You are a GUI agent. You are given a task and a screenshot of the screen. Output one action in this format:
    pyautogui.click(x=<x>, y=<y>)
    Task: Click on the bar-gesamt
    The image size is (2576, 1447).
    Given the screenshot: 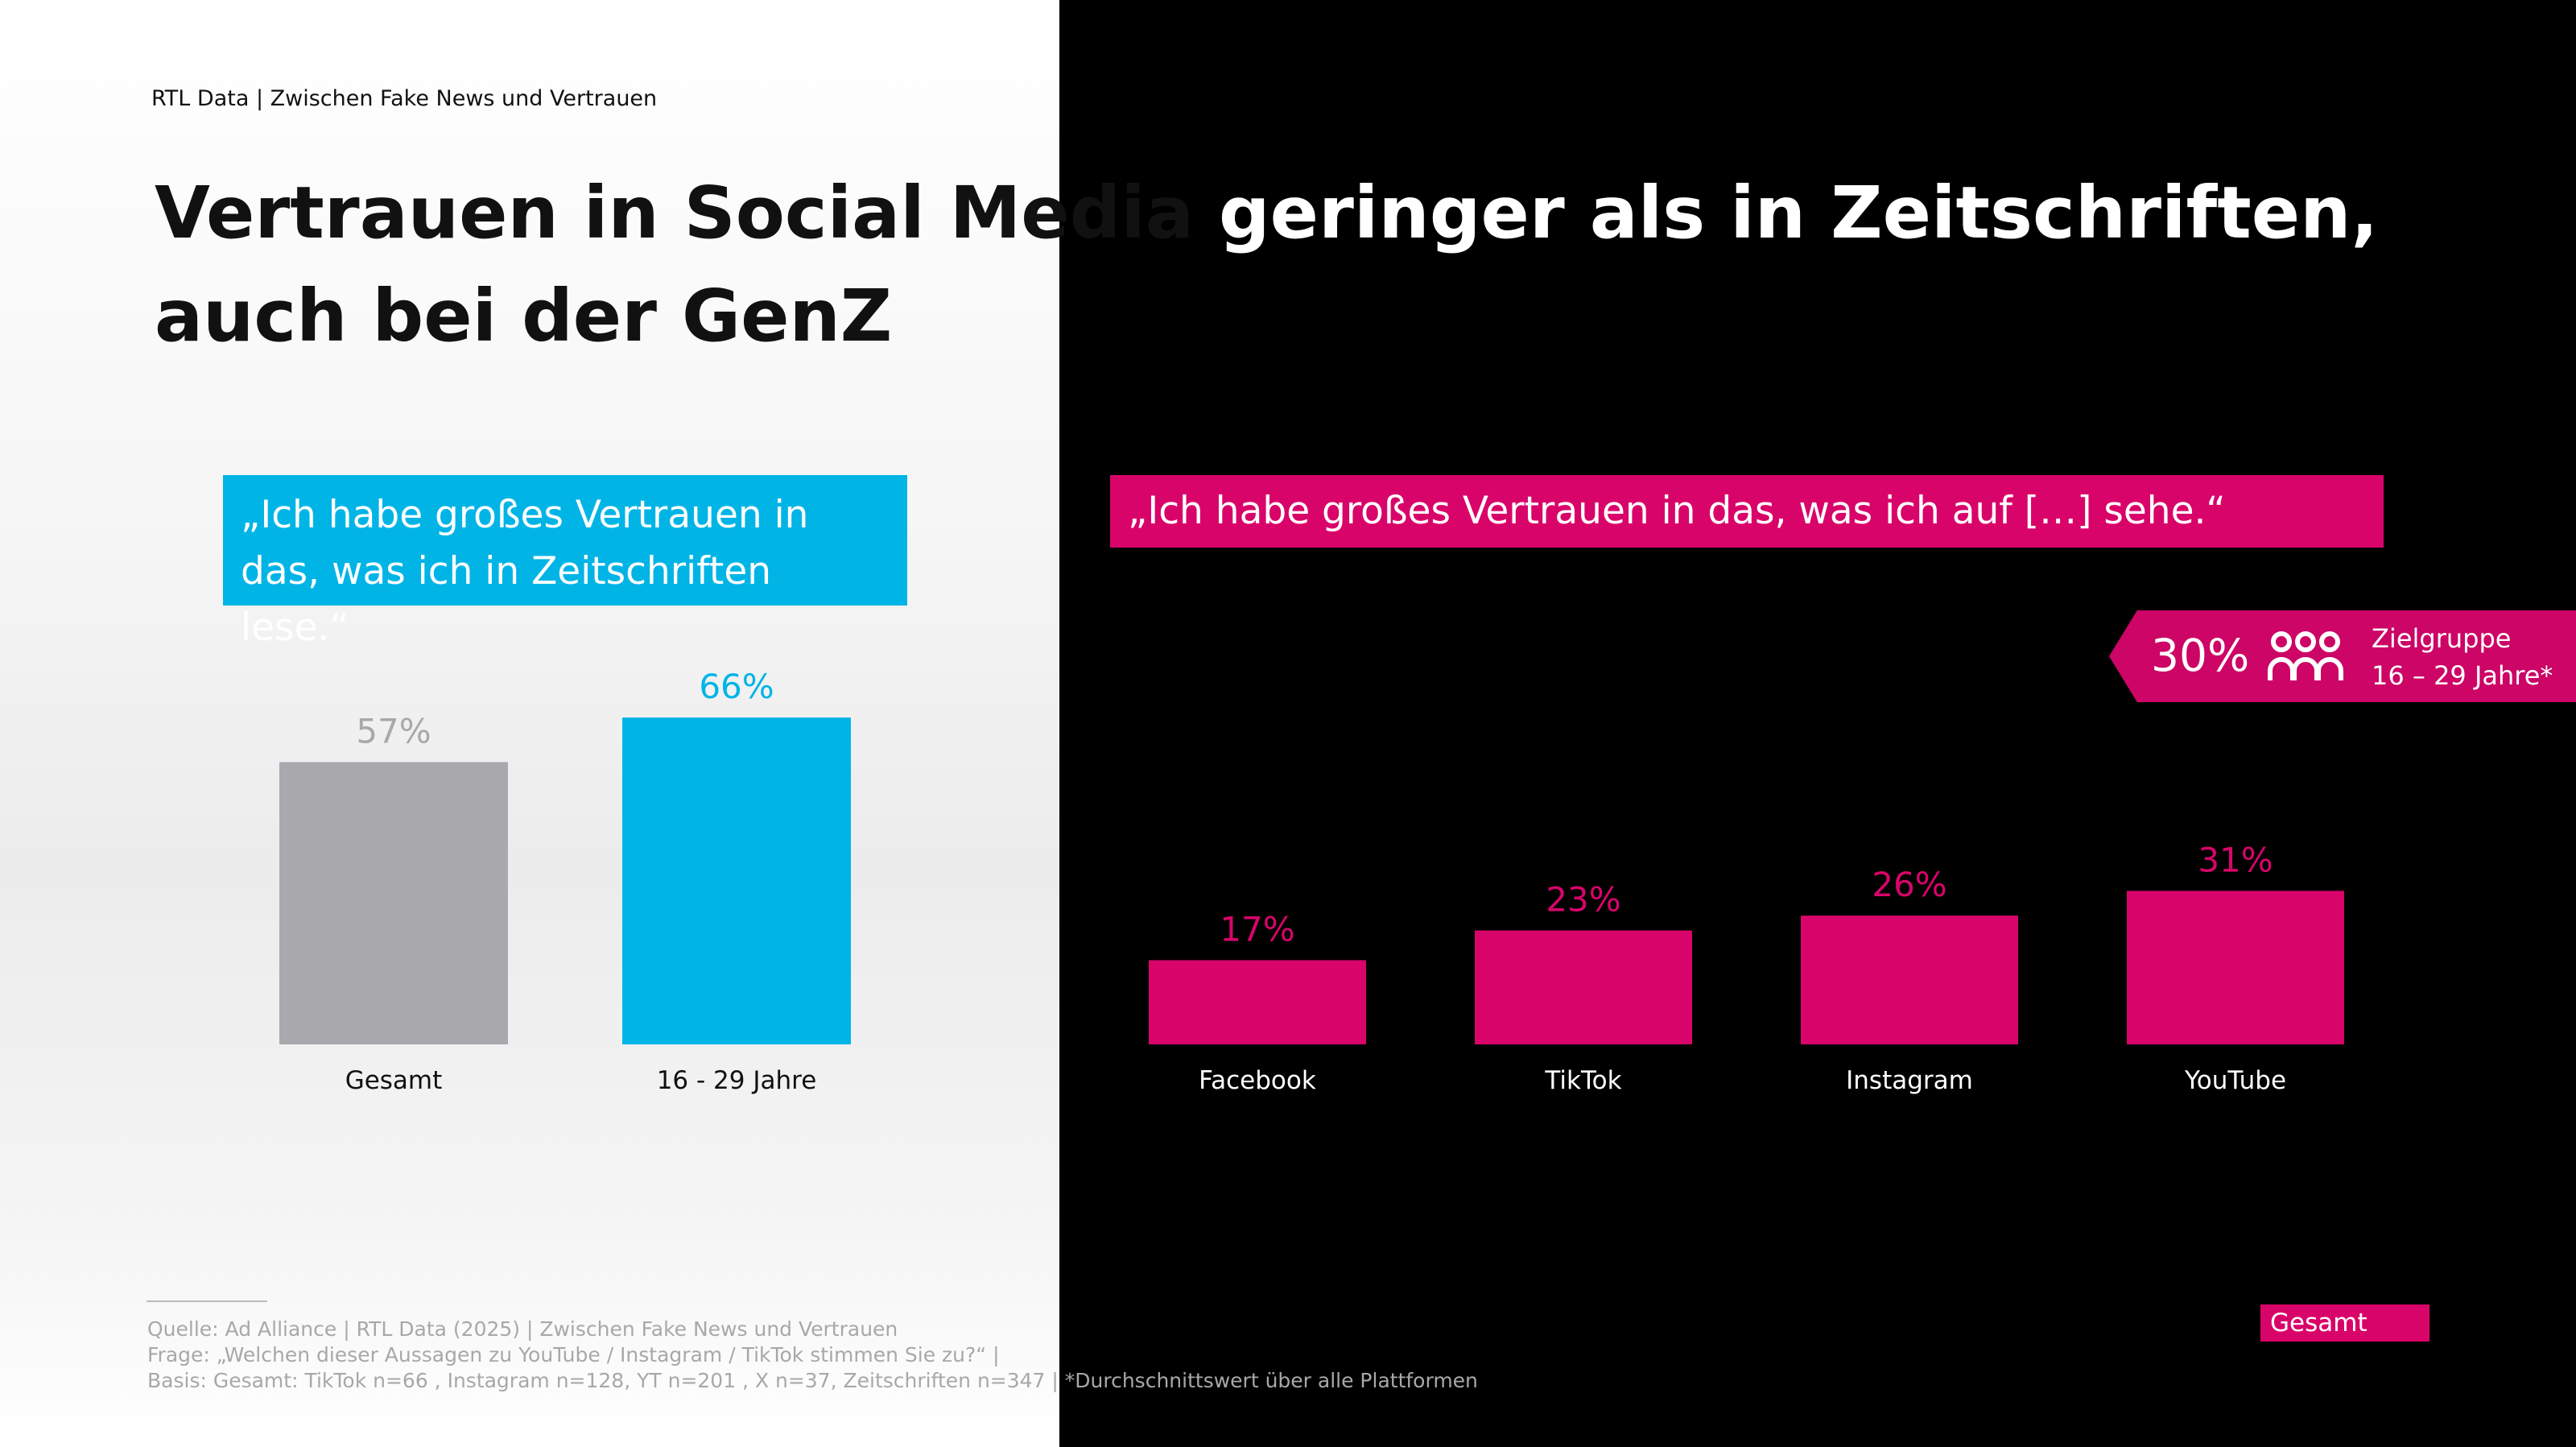 What is the action you would take?
    pyautogui.click(x=393, y=903)
    